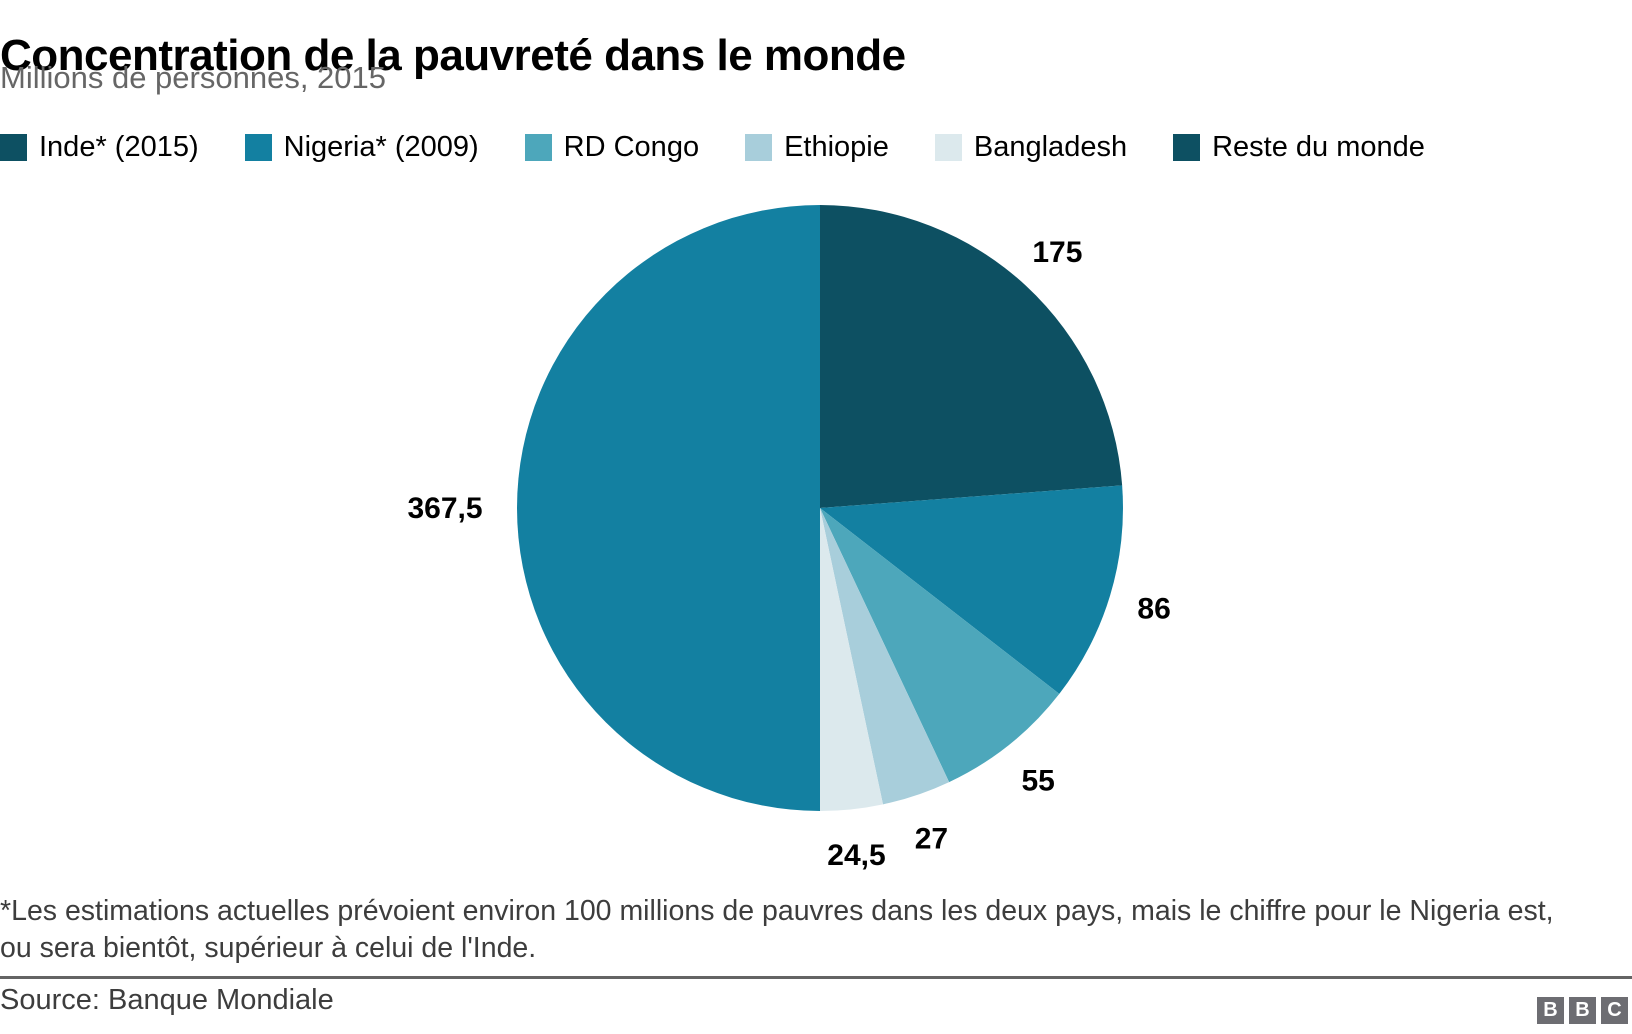 This screenshot has height=1034, width=1632. Describe the element at coordinates (1614, 1010) in the screenshot. I see `bbc-logo-letter: C` at that location.